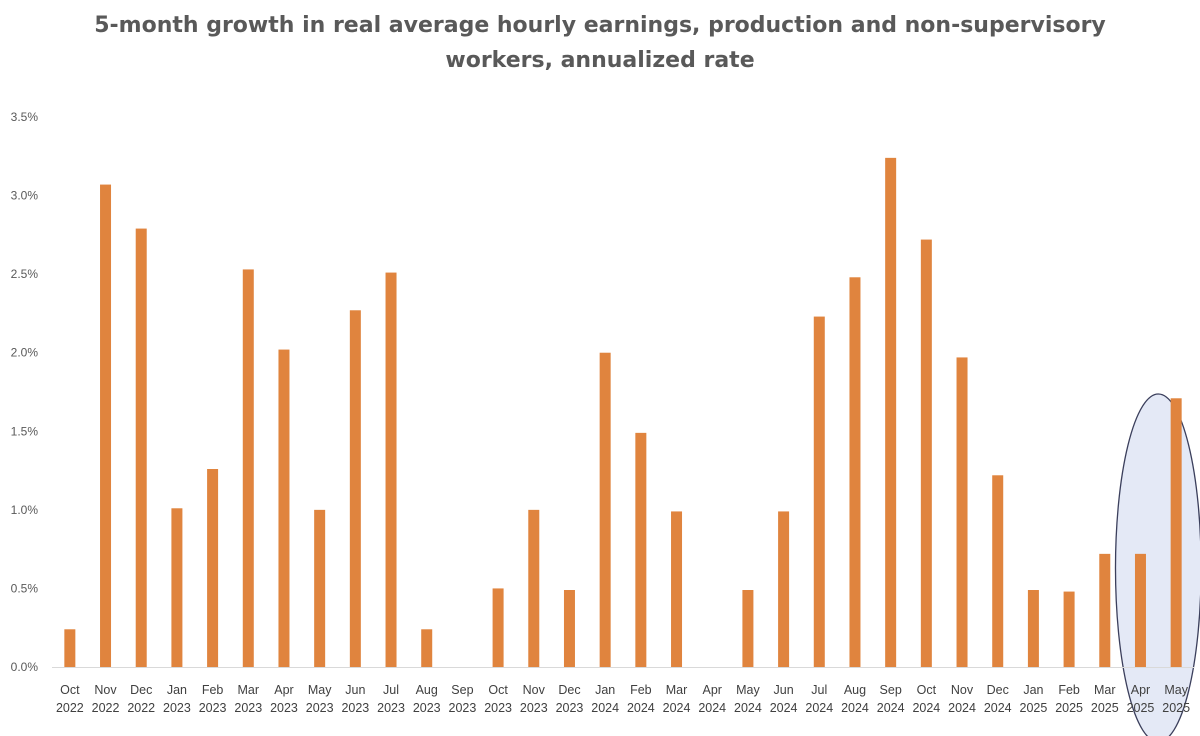 The image size is (1200, 736). I want to click on y-tick-label: 0.0%, so click(25, 667).